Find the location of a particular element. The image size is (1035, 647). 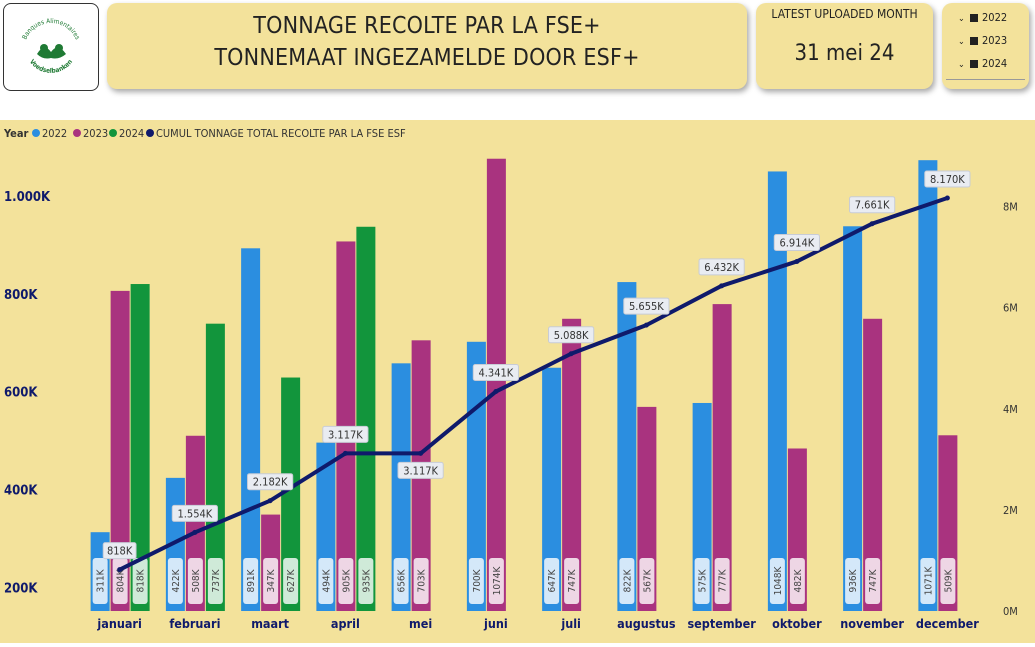

legend-dot-2023 is located at coordinates (77, 133).